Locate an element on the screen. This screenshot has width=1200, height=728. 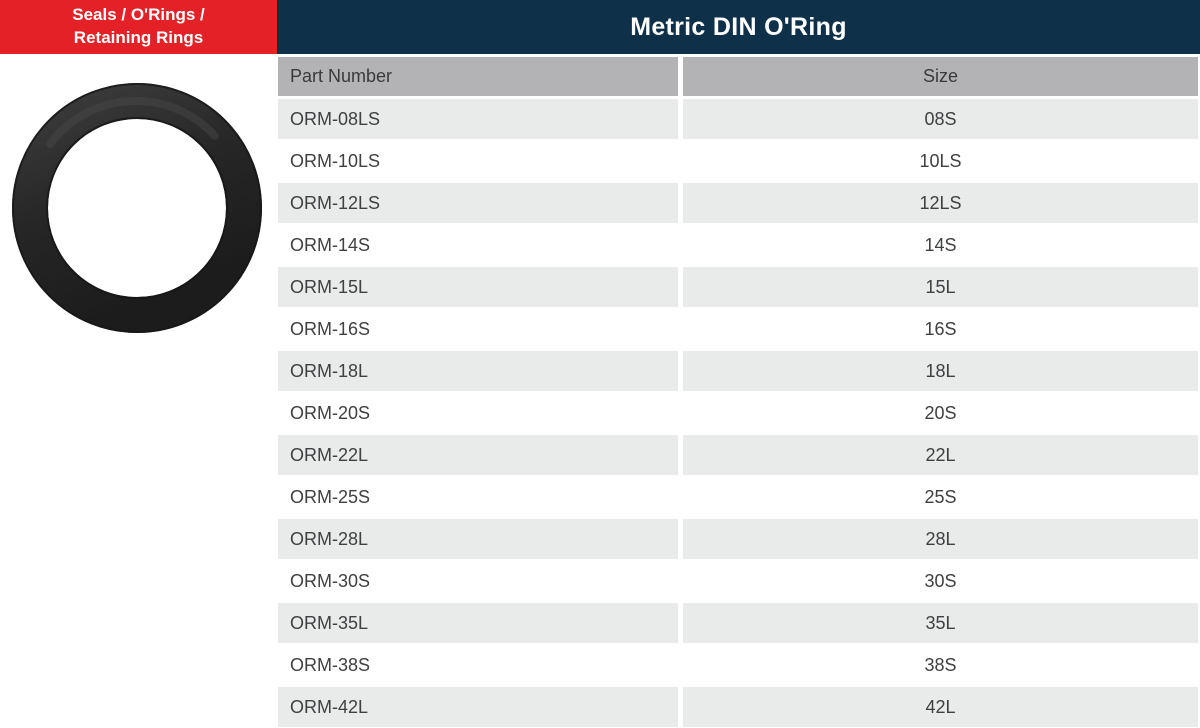
size-cell: 18L is located at coordinates (940, 371).